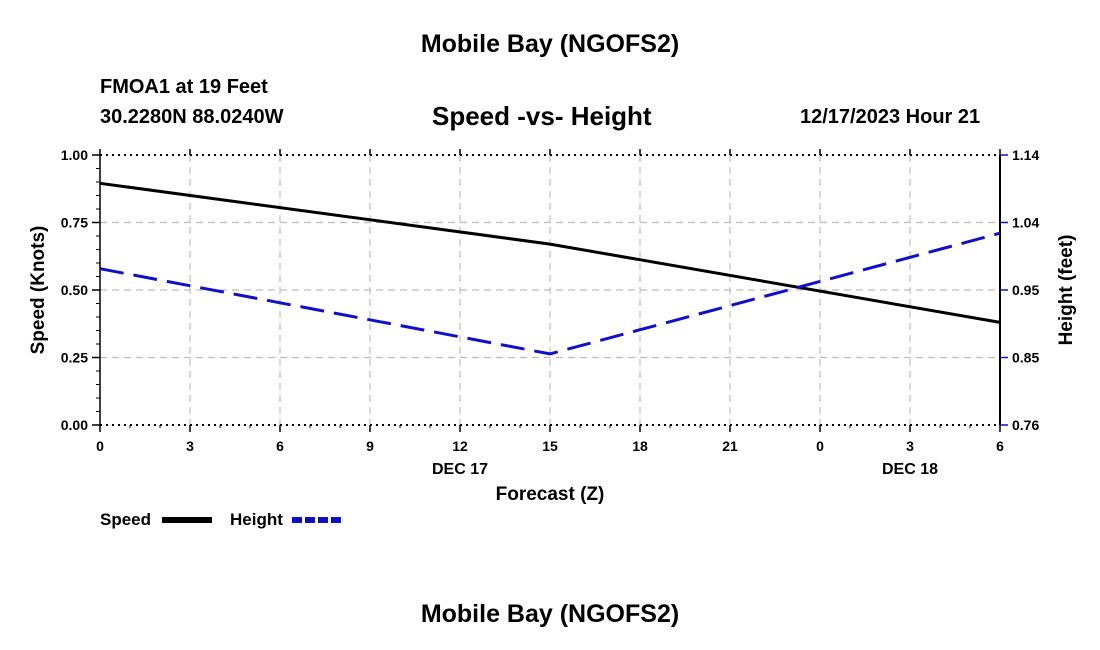 This screenshot has height=650, width=1100. What do you see at coordinates (460, 446) in the screenshot?
I see `x-axis-tick-label: 12` at bounding box center [460, 446].